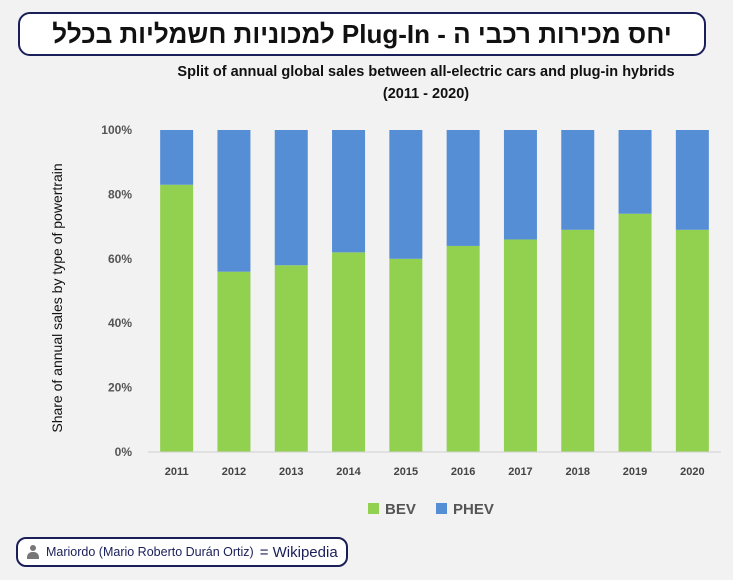 Image resolution: width=733 pixels, height=580 pixels. I want to click on bar-bev-2013, so click(291, 358).